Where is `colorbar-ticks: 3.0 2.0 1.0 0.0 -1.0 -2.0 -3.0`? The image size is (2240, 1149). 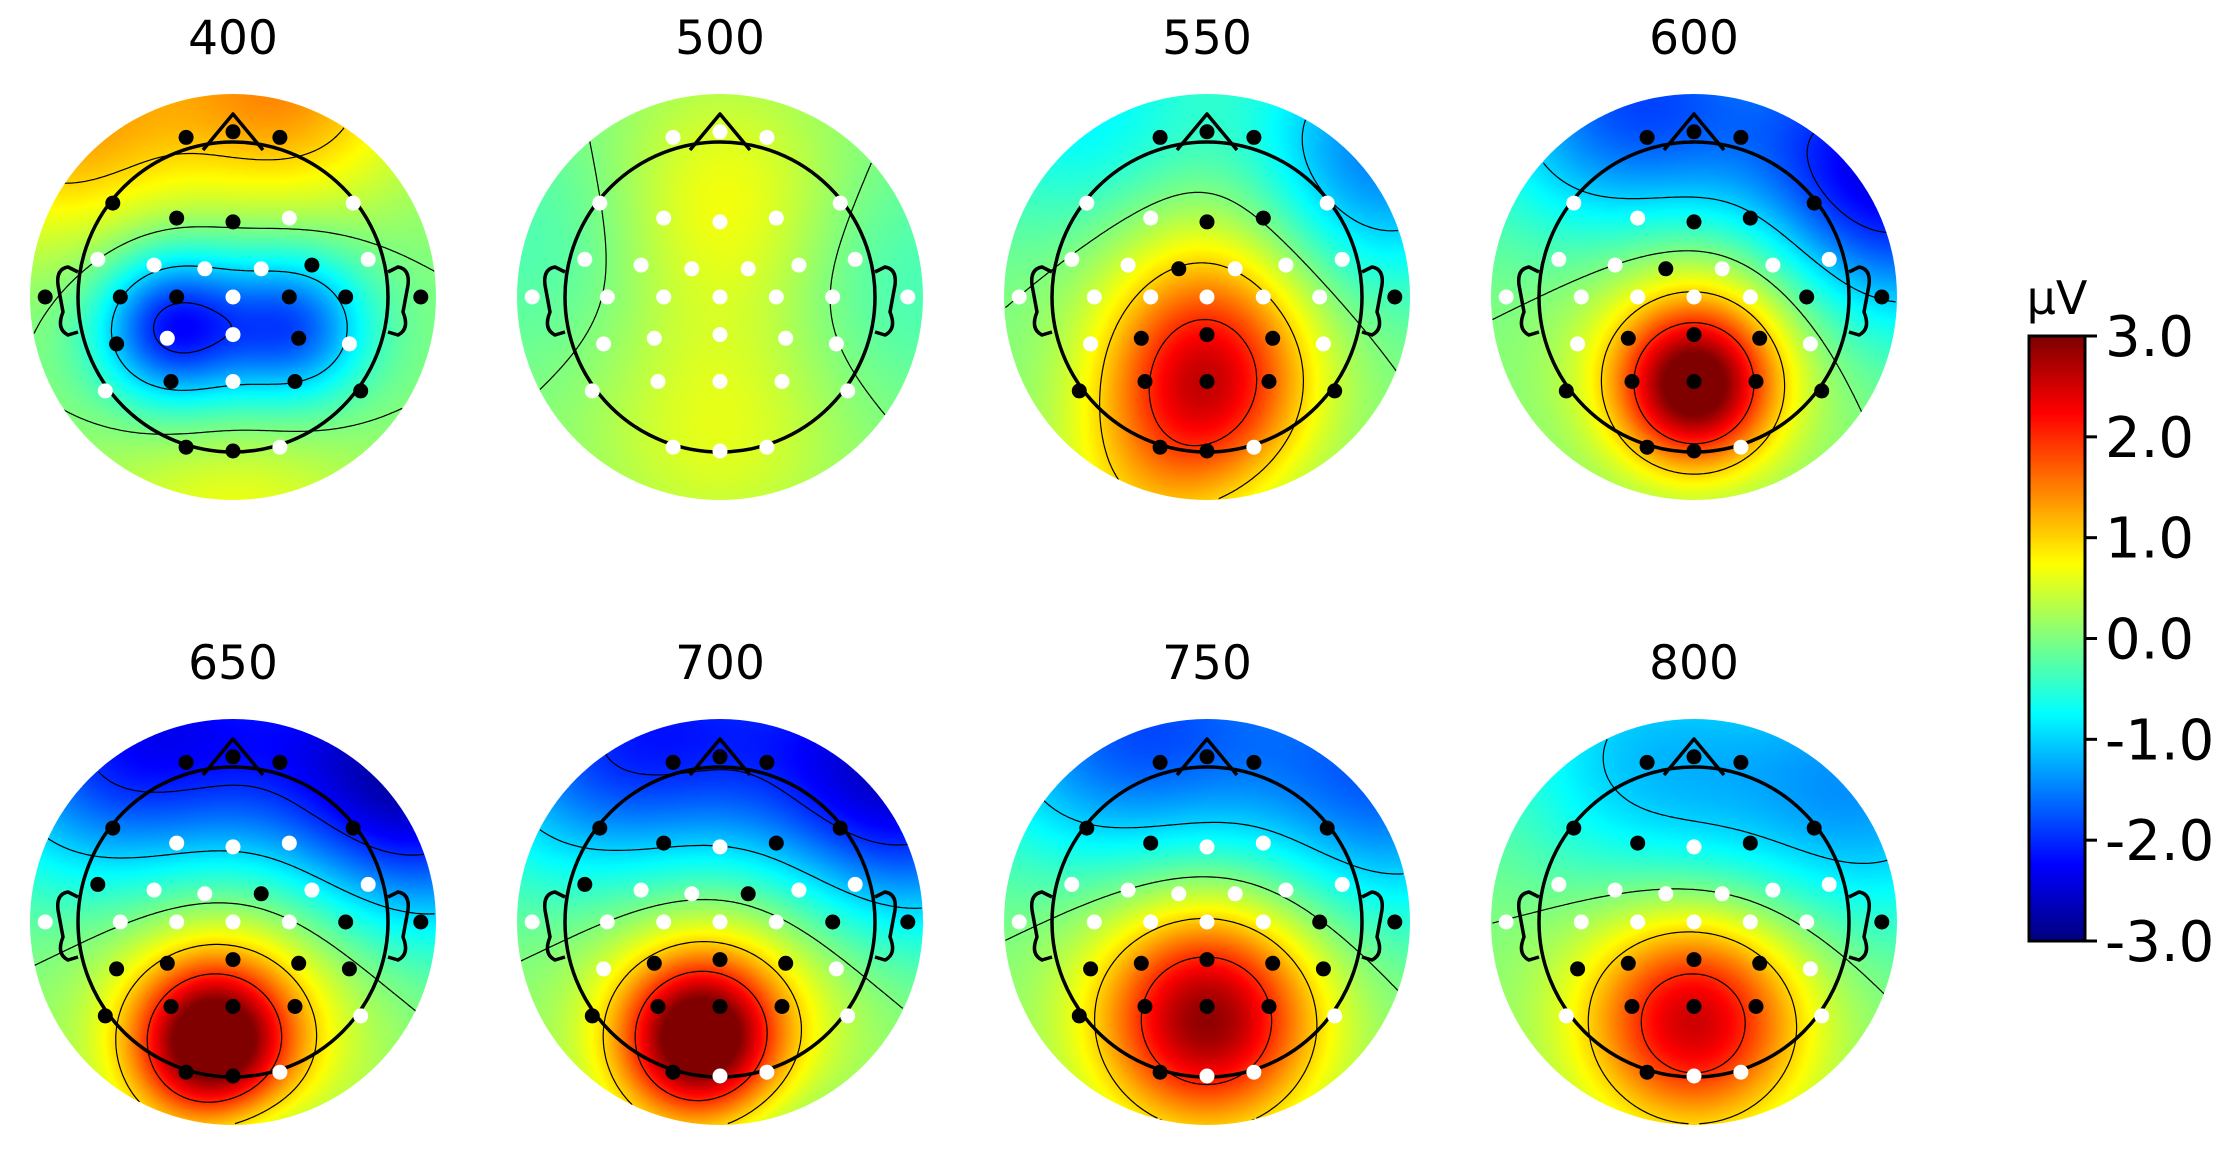
colorbar-ticks: 3.0 2.0 1.0 0.0 -1.0 -2.0 -3.0 is located at coordinates (2149, 640).